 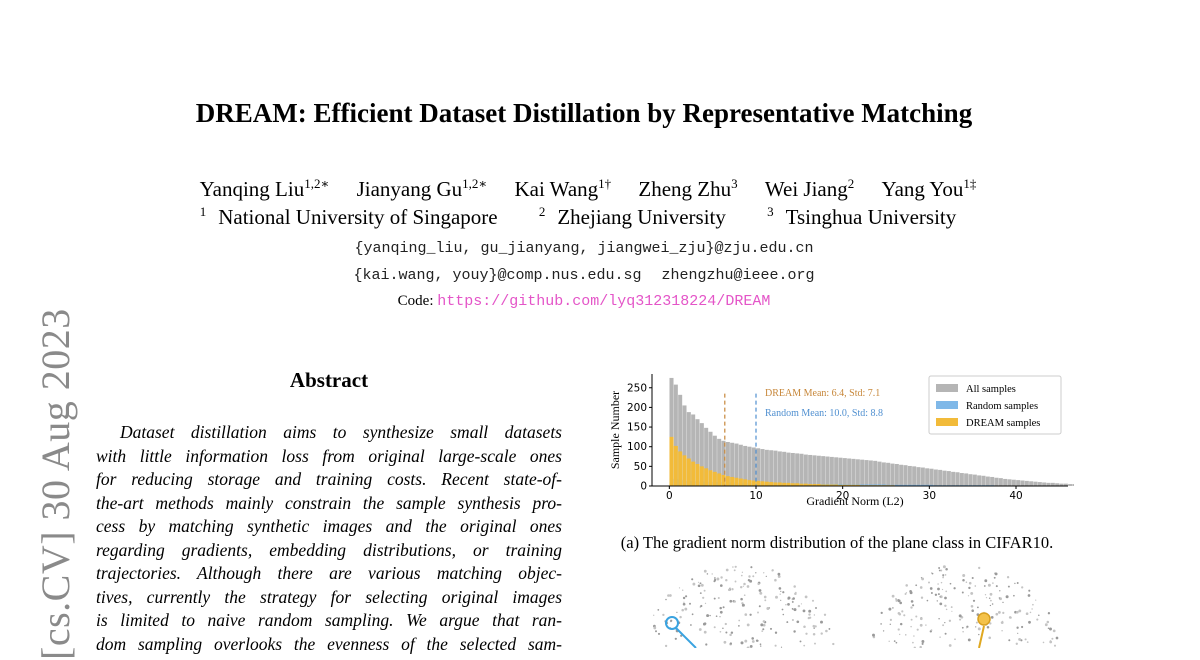 What do you see at coordinates (643, 487) in the screenshot?
I see `y-tick-label: 0` at bounding box center [643, 487].